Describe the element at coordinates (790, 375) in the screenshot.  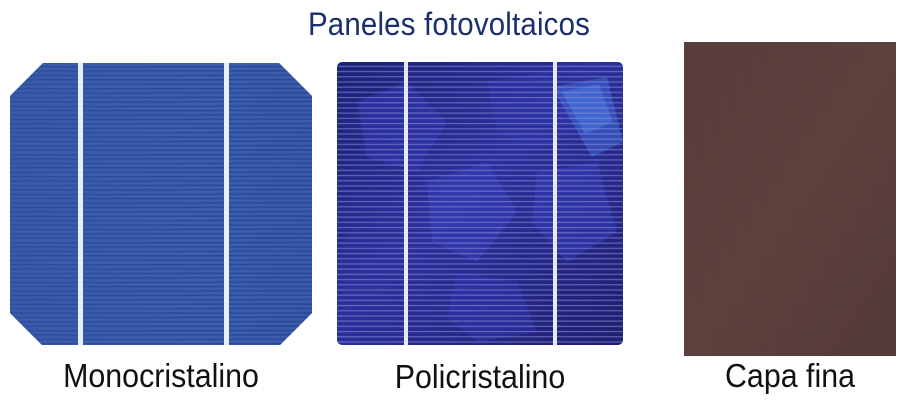
I see `label-capa-fina: Capa fina` at that location.